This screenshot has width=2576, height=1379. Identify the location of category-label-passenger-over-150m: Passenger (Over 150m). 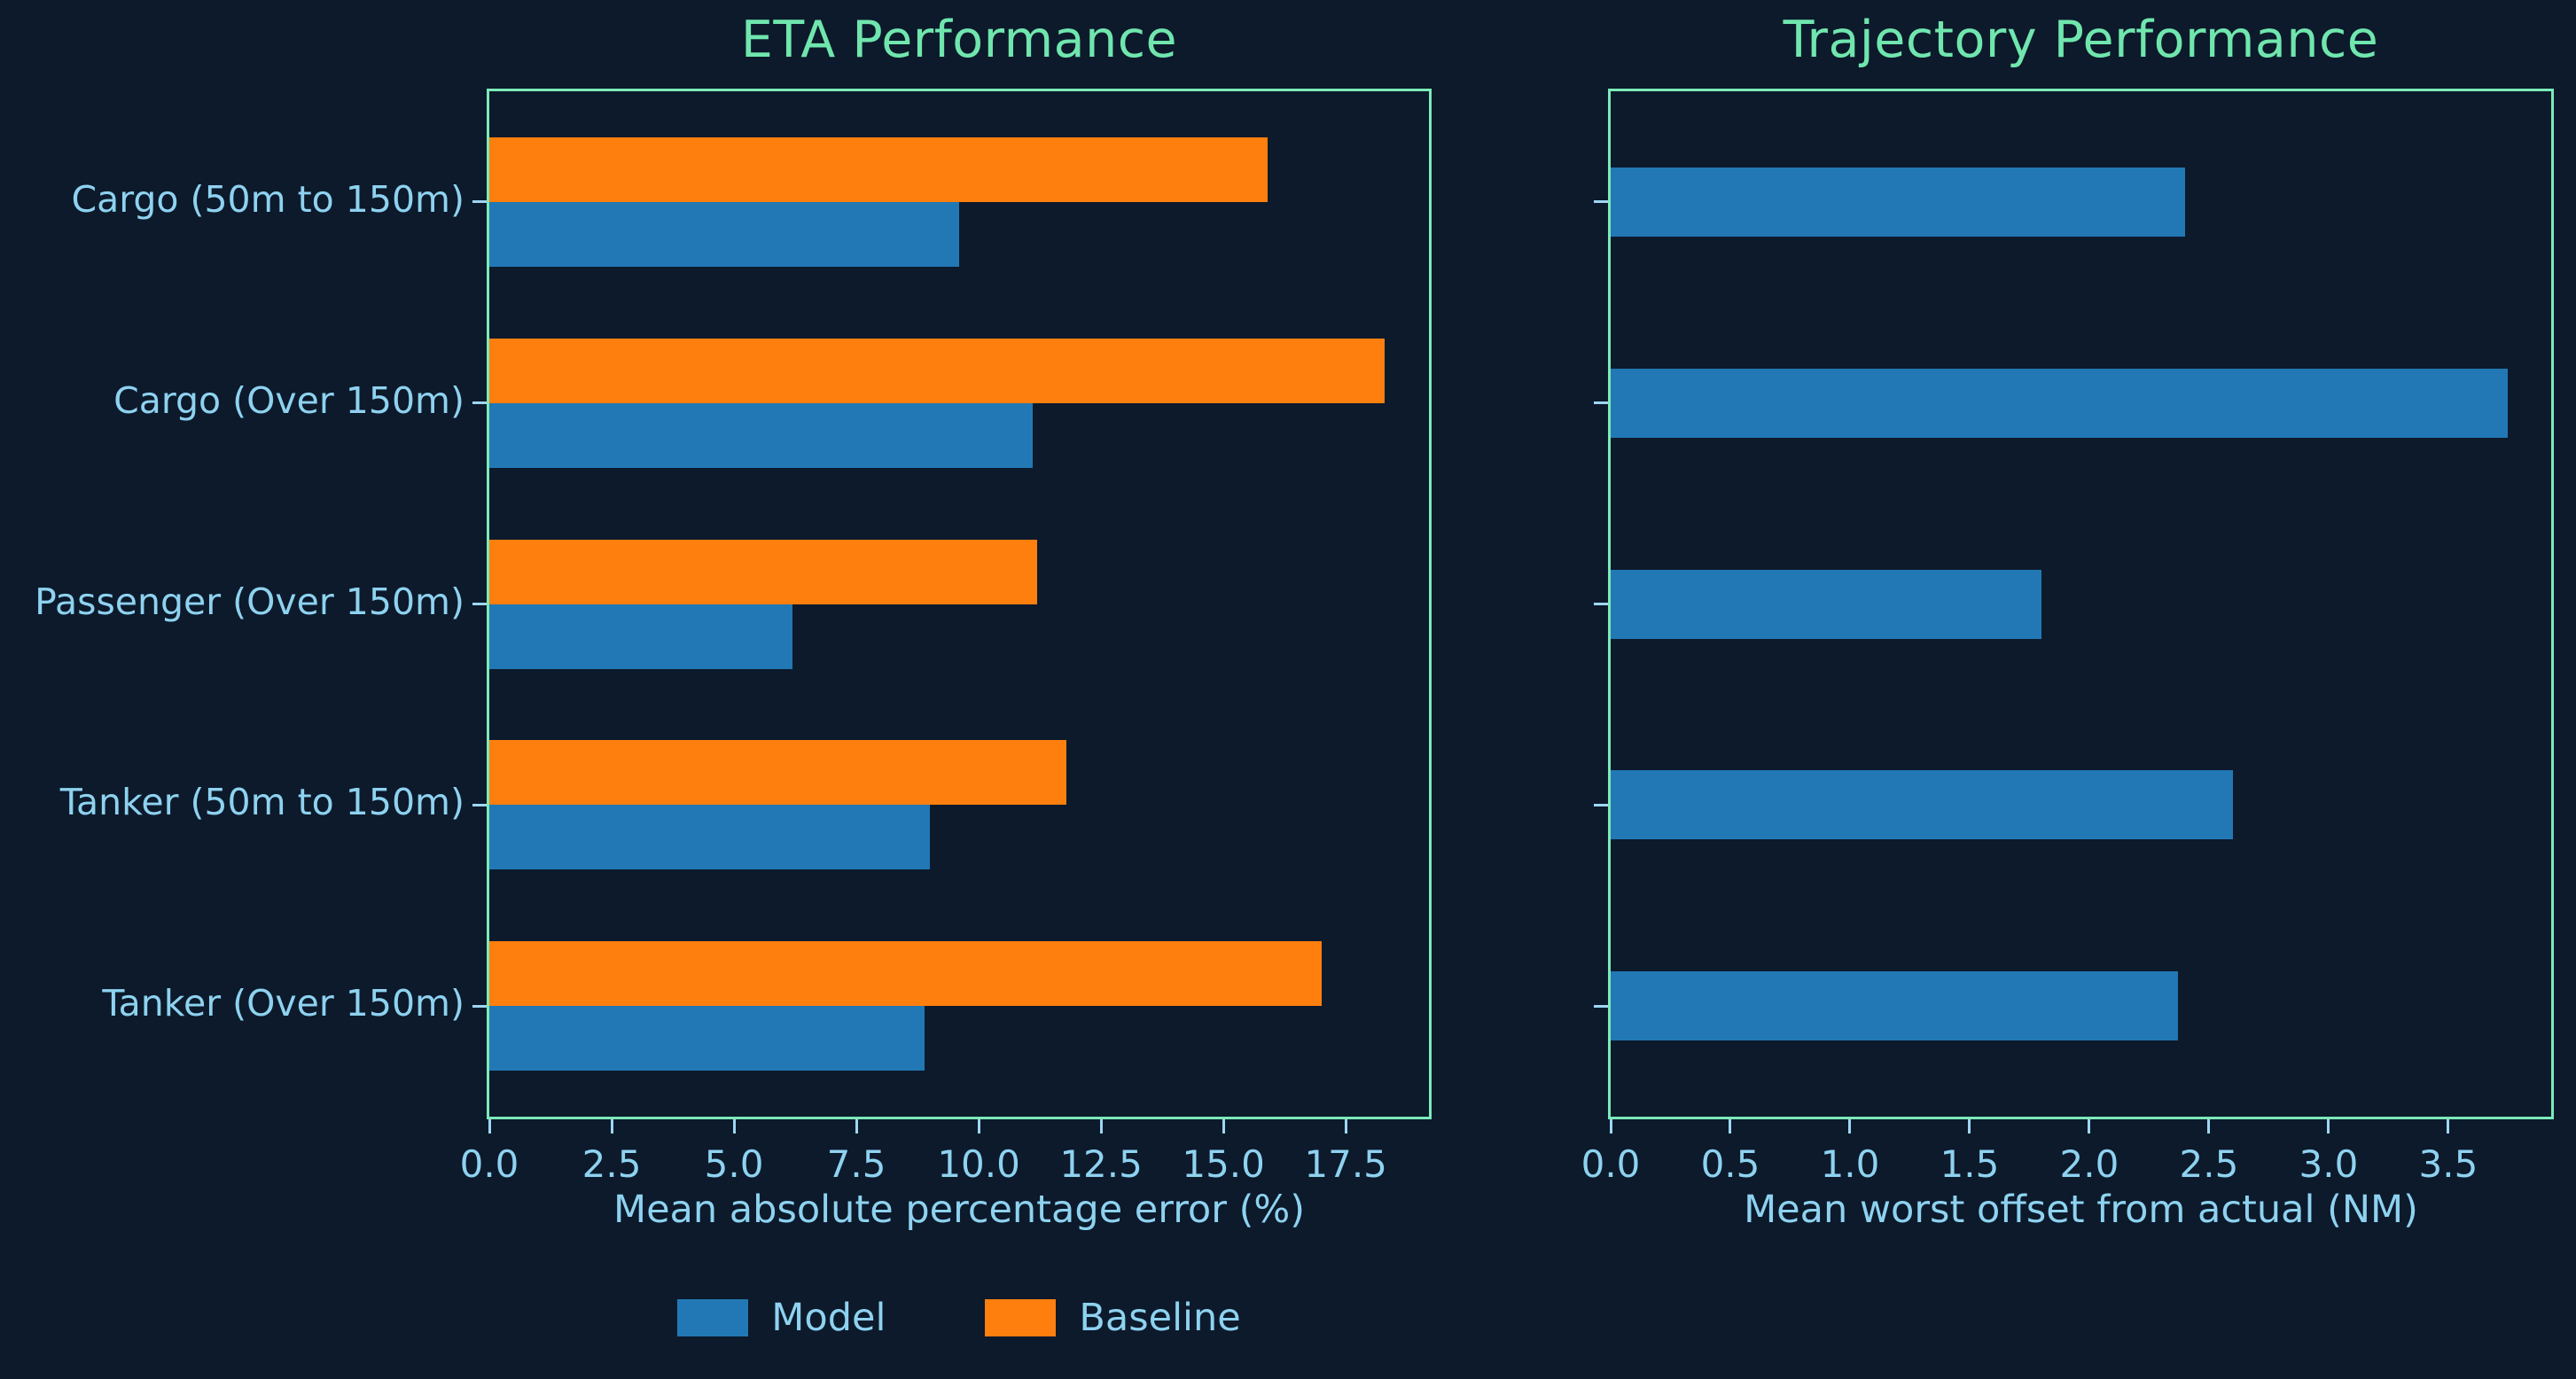
(250, 601).